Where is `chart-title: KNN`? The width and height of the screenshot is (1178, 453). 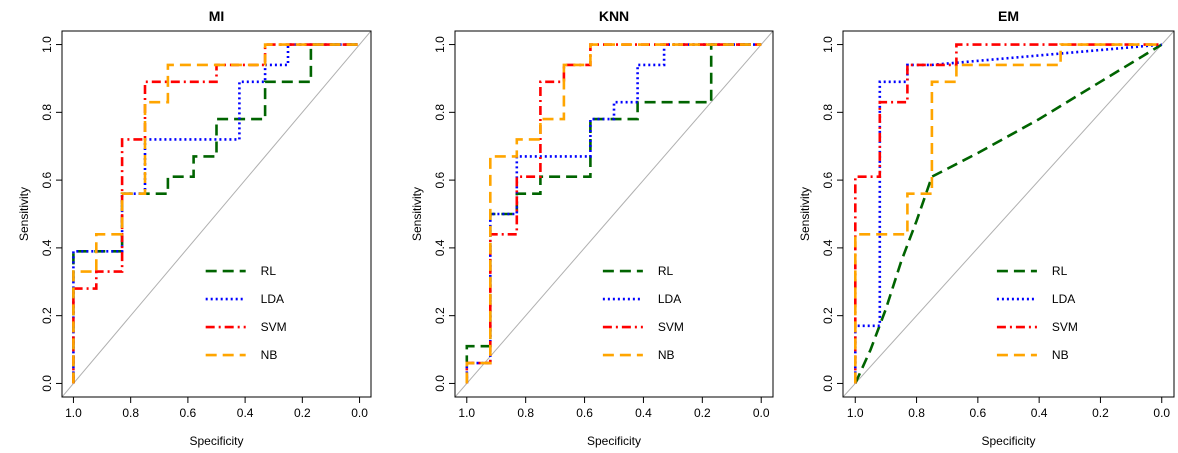 chart-title: KNN is located at coordinates (614, 16).